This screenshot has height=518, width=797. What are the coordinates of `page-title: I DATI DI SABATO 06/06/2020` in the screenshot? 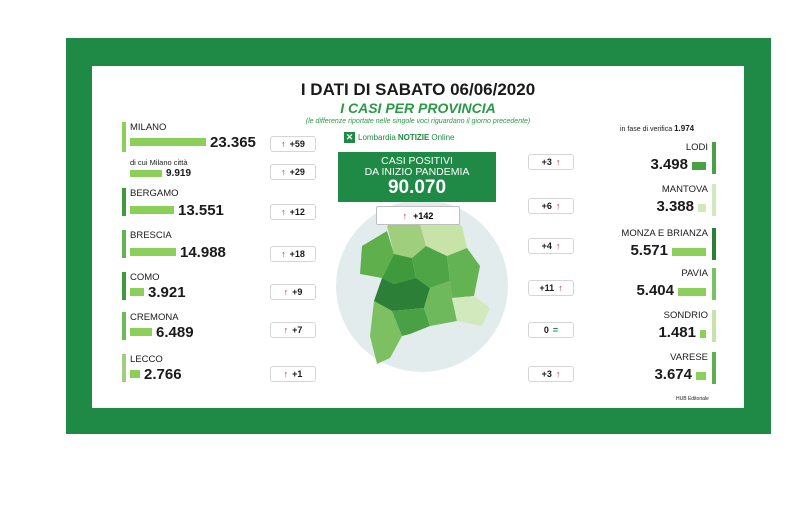 It's located at (418, 89).